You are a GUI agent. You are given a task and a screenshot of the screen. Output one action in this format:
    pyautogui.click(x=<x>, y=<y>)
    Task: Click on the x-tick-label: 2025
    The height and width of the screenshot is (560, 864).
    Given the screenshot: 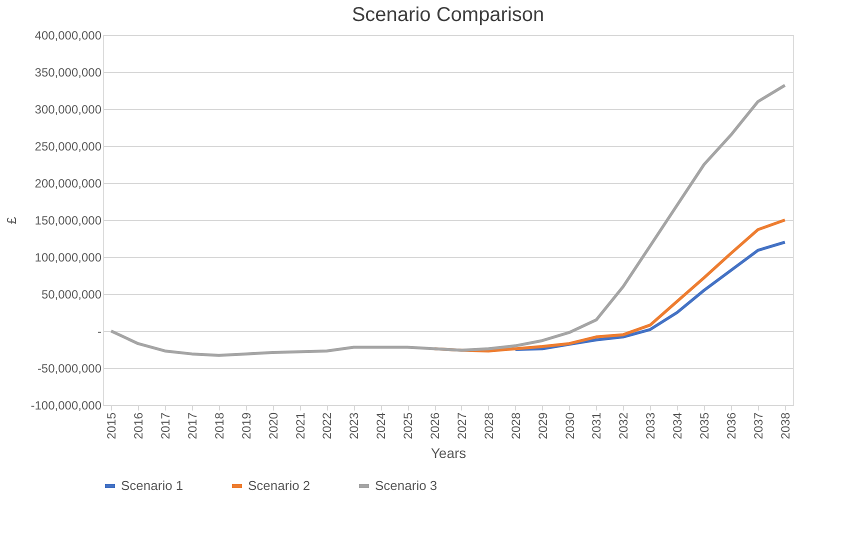 What is the action you would take?
    pyautogui.click(x=408, y=426)
    